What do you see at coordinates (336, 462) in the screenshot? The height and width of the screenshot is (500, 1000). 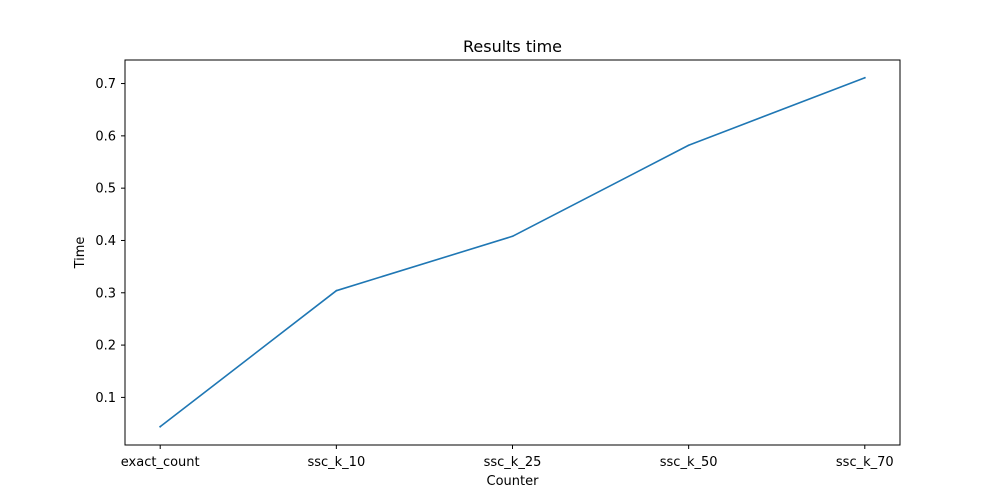 I see `x-tick-label: ssc_k_10` at bounding box center [336, 462].